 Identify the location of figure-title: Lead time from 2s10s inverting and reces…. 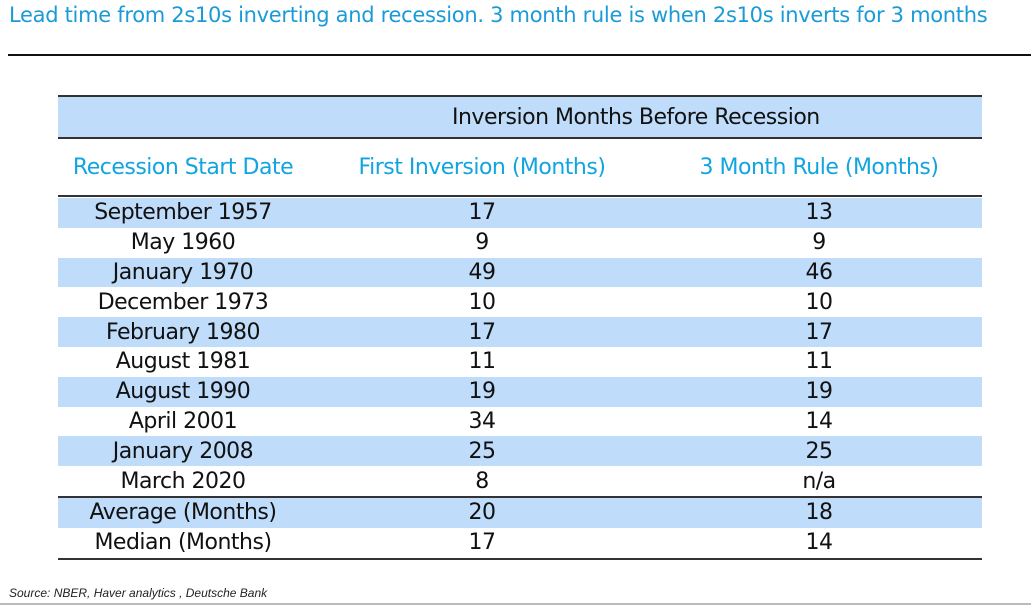
(498, 15).